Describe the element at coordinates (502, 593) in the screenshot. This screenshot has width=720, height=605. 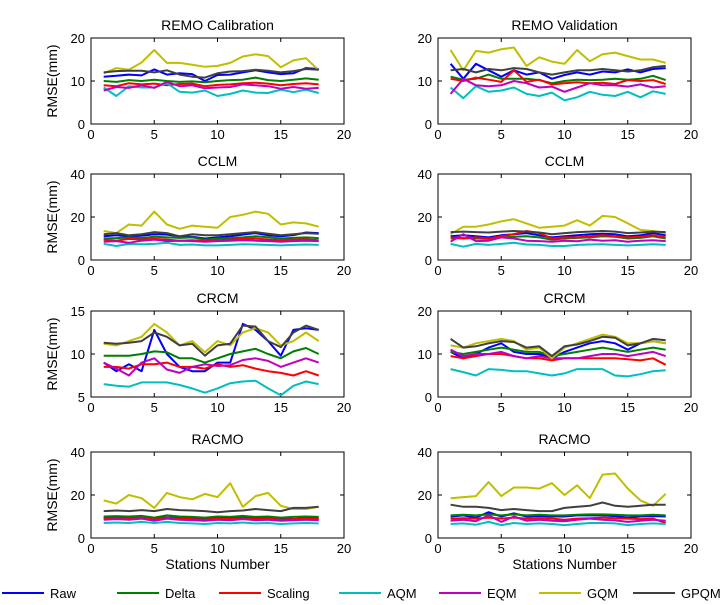
I see `legend-label-eqm: EQM` at that location.